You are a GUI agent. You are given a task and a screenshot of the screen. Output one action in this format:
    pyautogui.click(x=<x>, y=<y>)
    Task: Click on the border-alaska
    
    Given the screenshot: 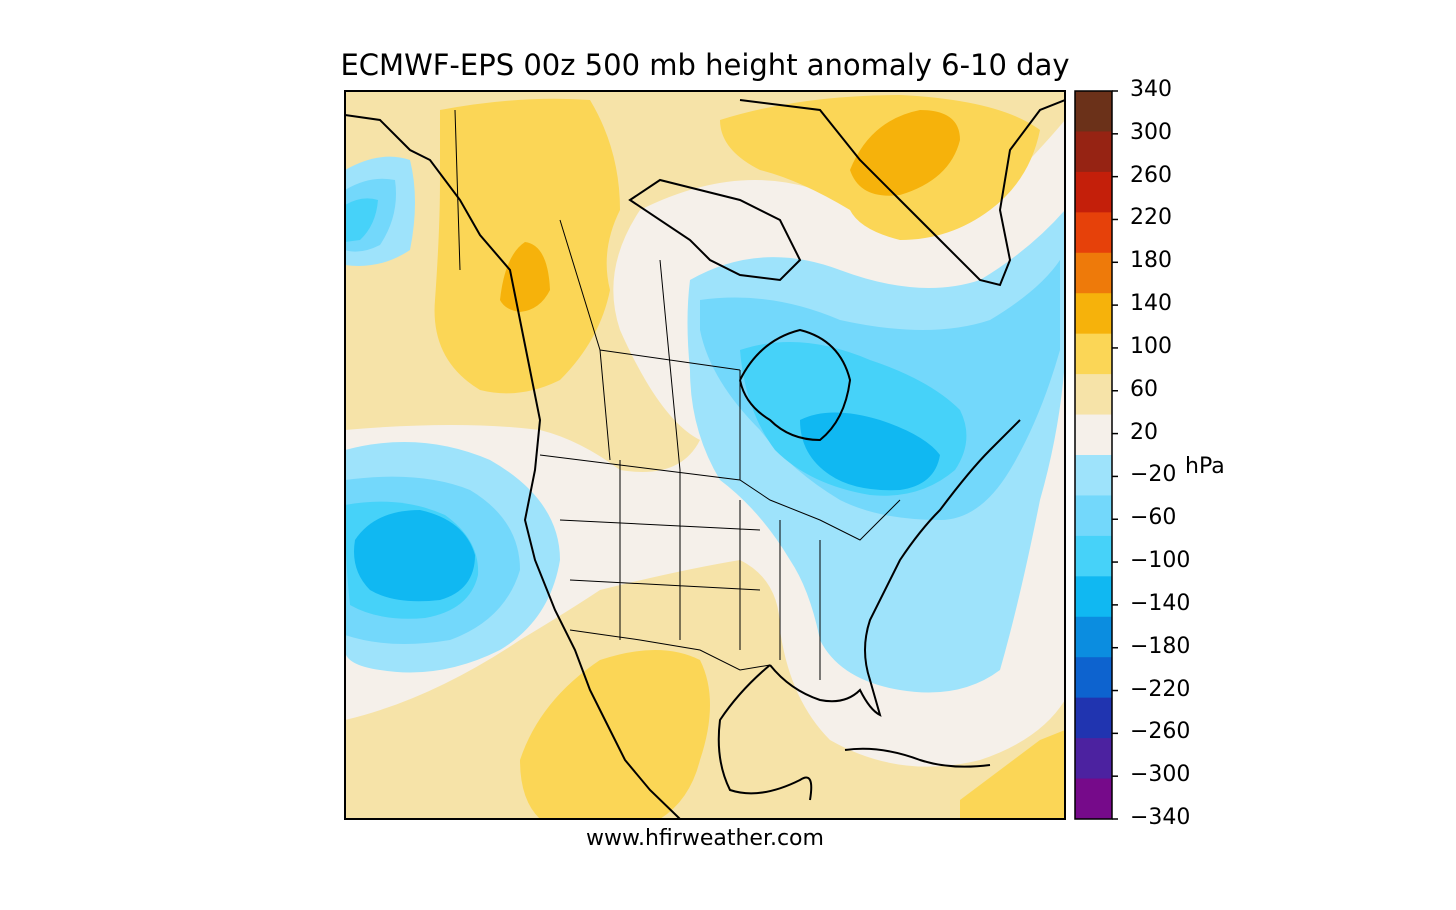 What is the action you would take?
    pyautogui.click(x=457, y=190)
    